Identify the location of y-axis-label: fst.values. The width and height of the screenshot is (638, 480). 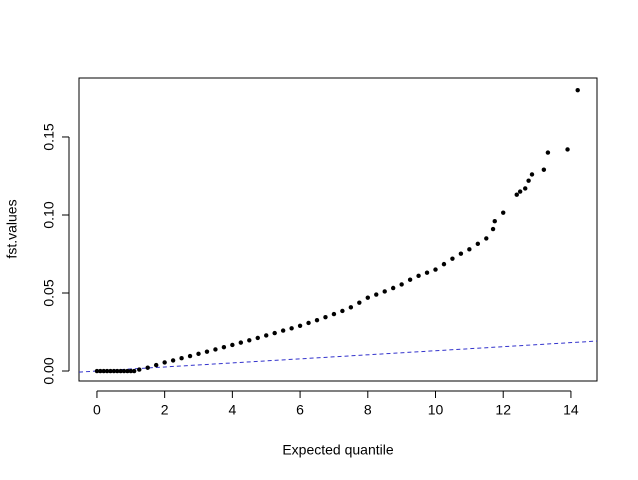
(12, 228).